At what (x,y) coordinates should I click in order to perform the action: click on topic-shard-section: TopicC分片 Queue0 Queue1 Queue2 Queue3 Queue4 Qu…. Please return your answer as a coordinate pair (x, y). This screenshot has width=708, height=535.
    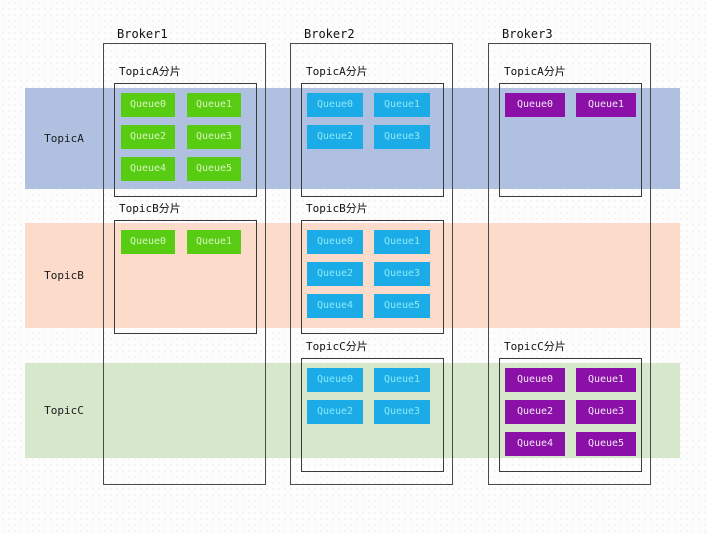
    Looking at the image, I should click on (570, 406).